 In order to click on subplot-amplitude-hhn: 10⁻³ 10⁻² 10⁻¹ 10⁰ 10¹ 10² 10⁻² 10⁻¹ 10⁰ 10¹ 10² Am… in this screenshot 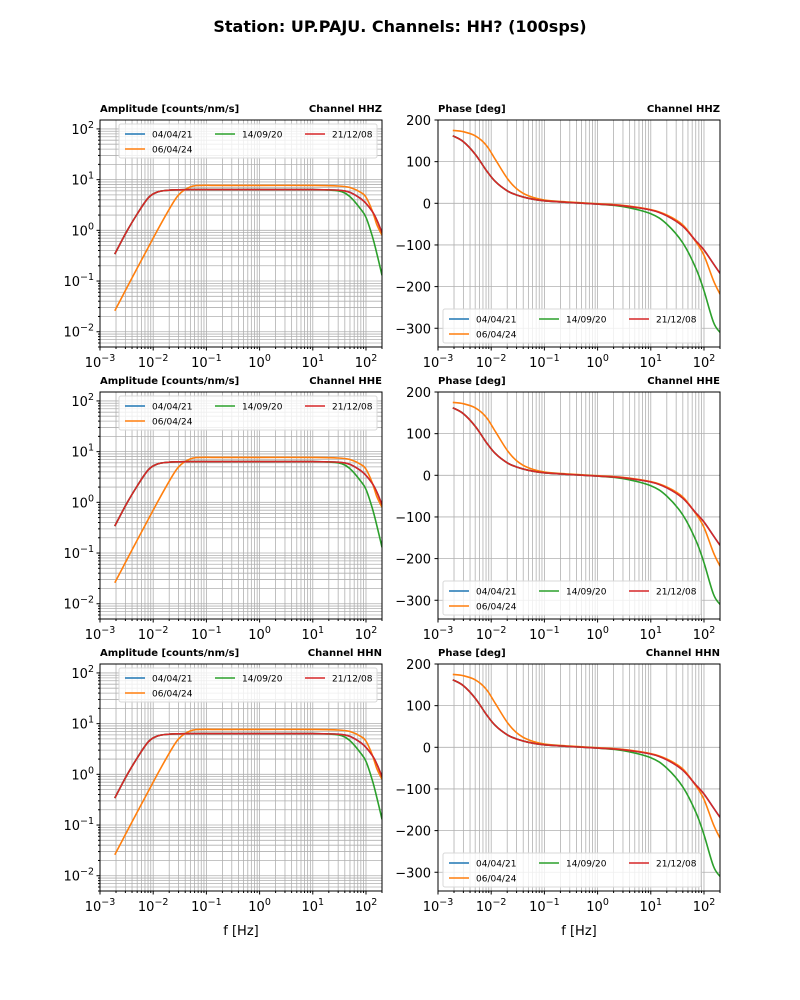, I will do `click(223, 793)`.